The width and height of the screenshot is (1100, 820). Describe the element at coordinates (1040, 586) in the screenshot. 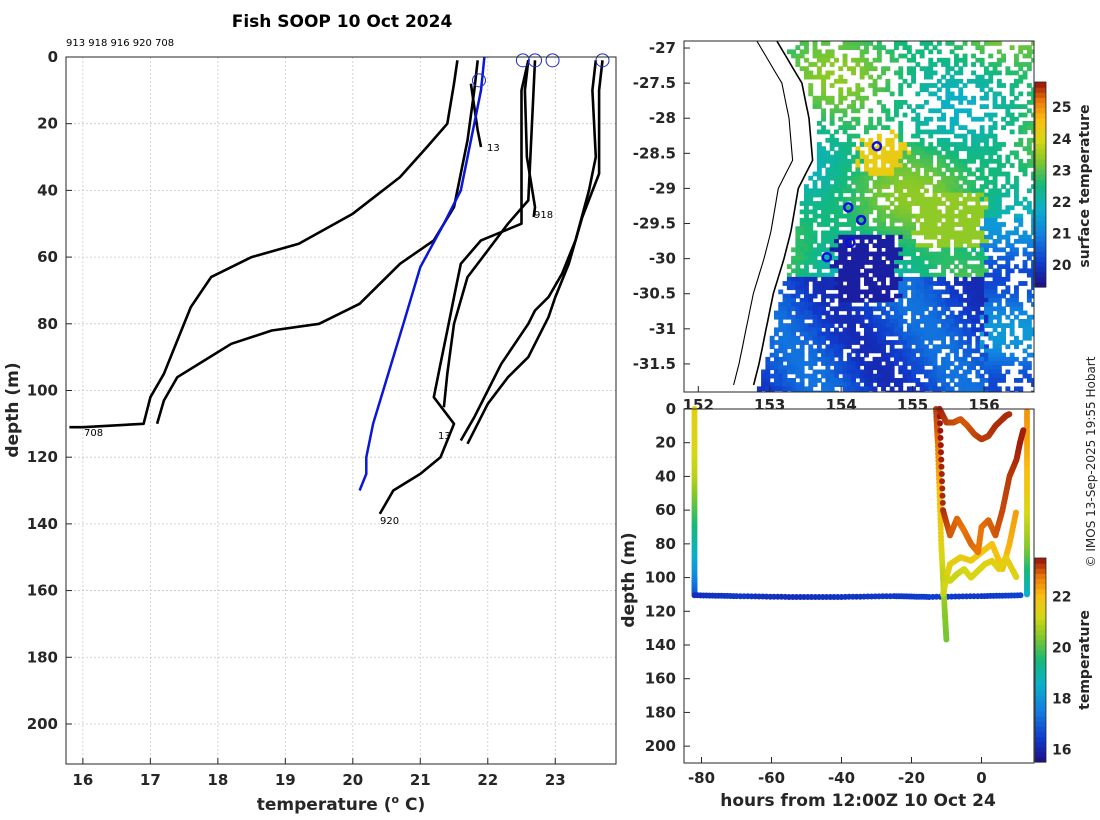

I see `temperature-colorbar-segment` at that location.